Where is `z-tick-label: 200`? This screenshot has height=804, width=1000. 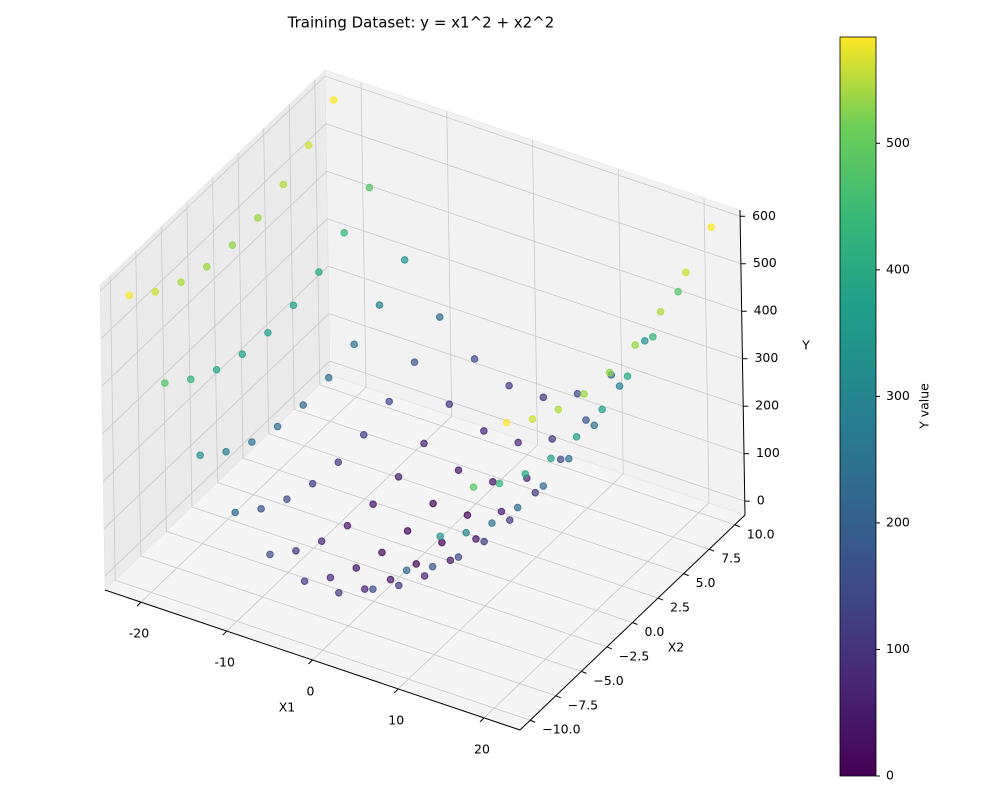 z-tick-label: 200 is located at coordinates (767, 405).